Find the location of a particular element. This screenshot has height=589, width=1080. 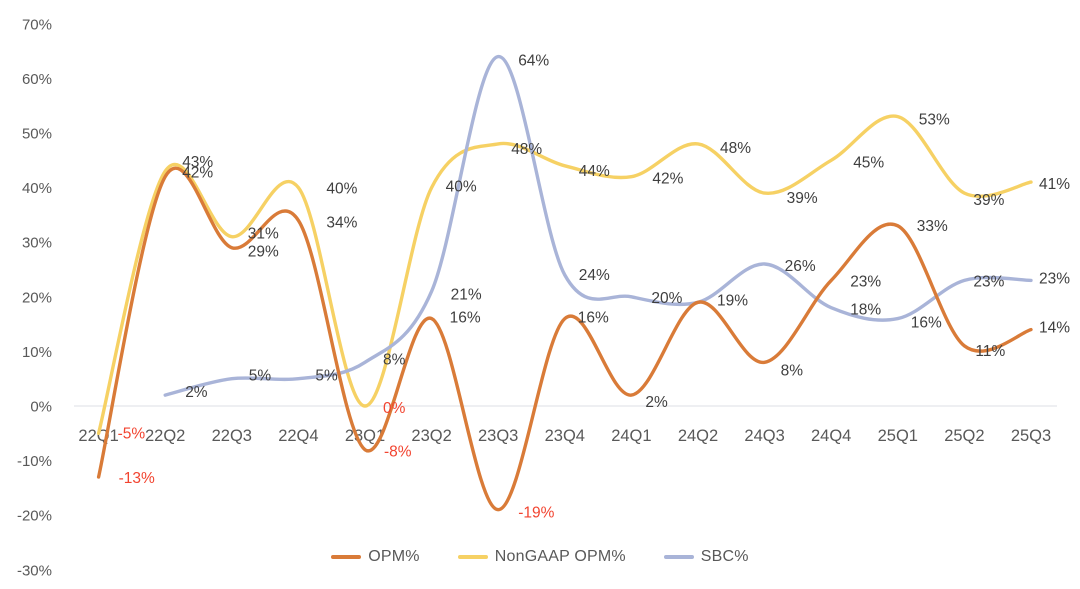

y-axis-tick-label: -20% is located at coordinates (34, 516).